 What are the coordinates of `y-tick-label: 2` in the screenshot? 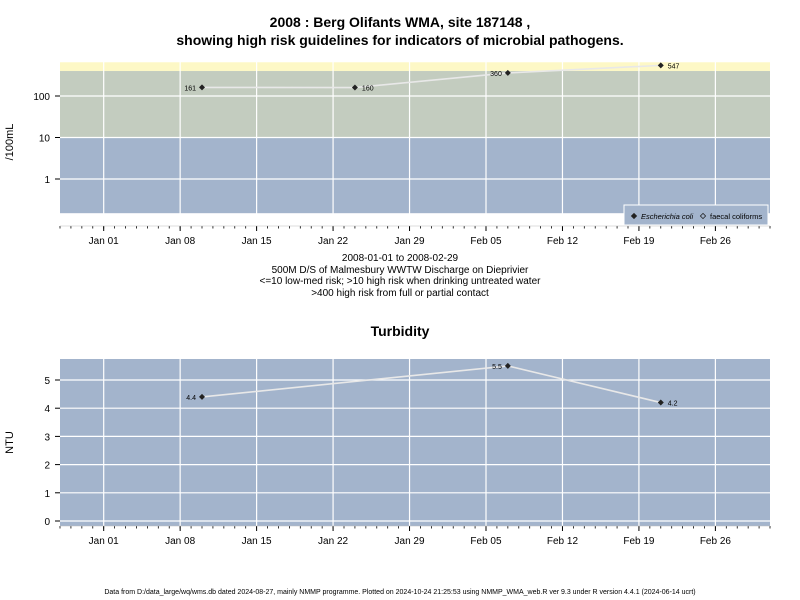 It's located at (47, 466).